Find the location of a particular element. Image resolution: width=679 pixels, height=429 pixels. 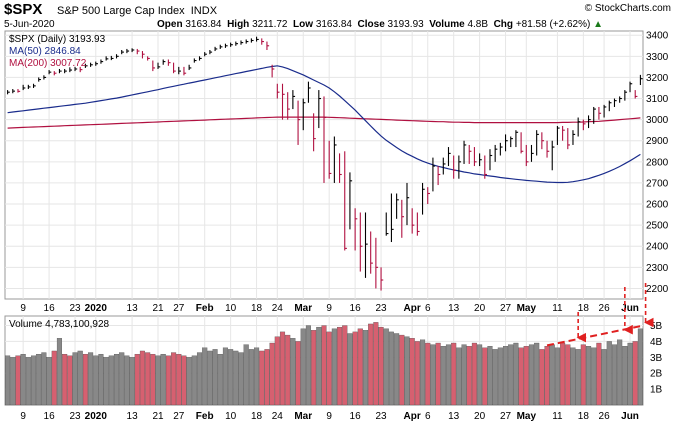

open-label: Open is located at coordinates (170, 24).